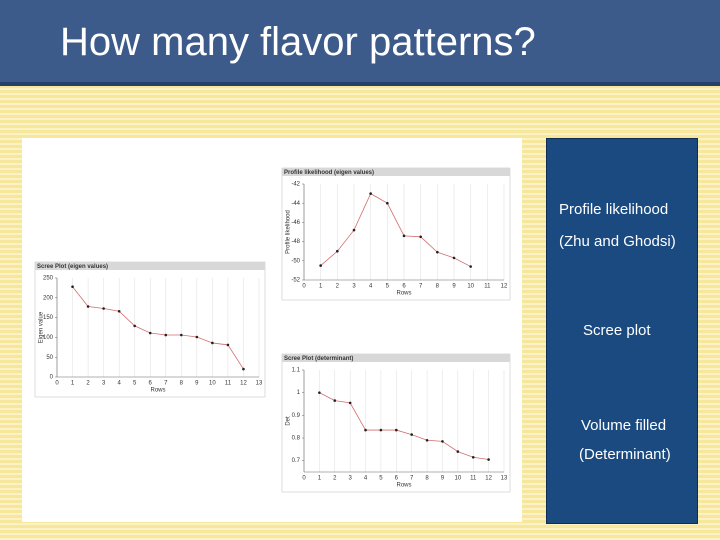 The height and width of the screenshot is (540, 720). What do you see at coordinates (299, 393) in the screenshot?
I see `y-tick-label: 1` at bounding box center [299, 393].